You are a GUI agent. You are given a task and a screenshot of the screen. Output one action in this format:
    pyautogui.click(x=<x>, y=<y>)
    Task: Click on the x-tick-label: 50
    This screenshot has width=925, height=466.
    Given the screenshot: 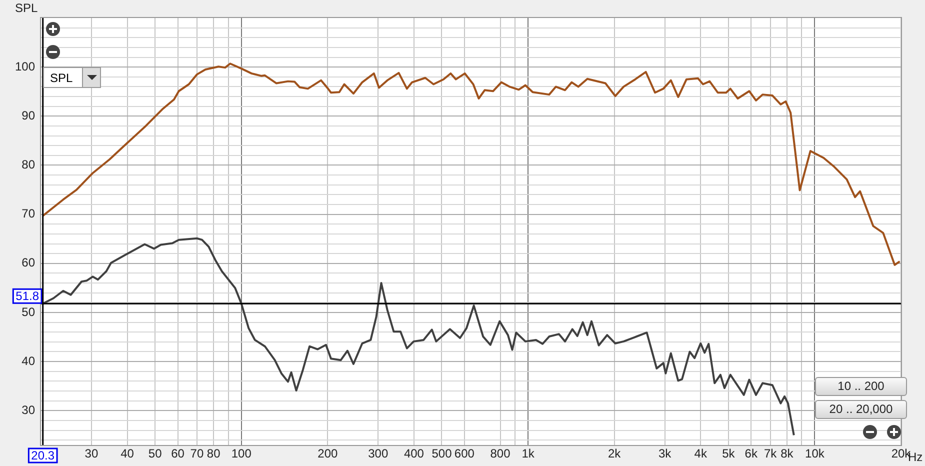 What is the action you would take?
    pyautogui.click(x=155, y=453)
    